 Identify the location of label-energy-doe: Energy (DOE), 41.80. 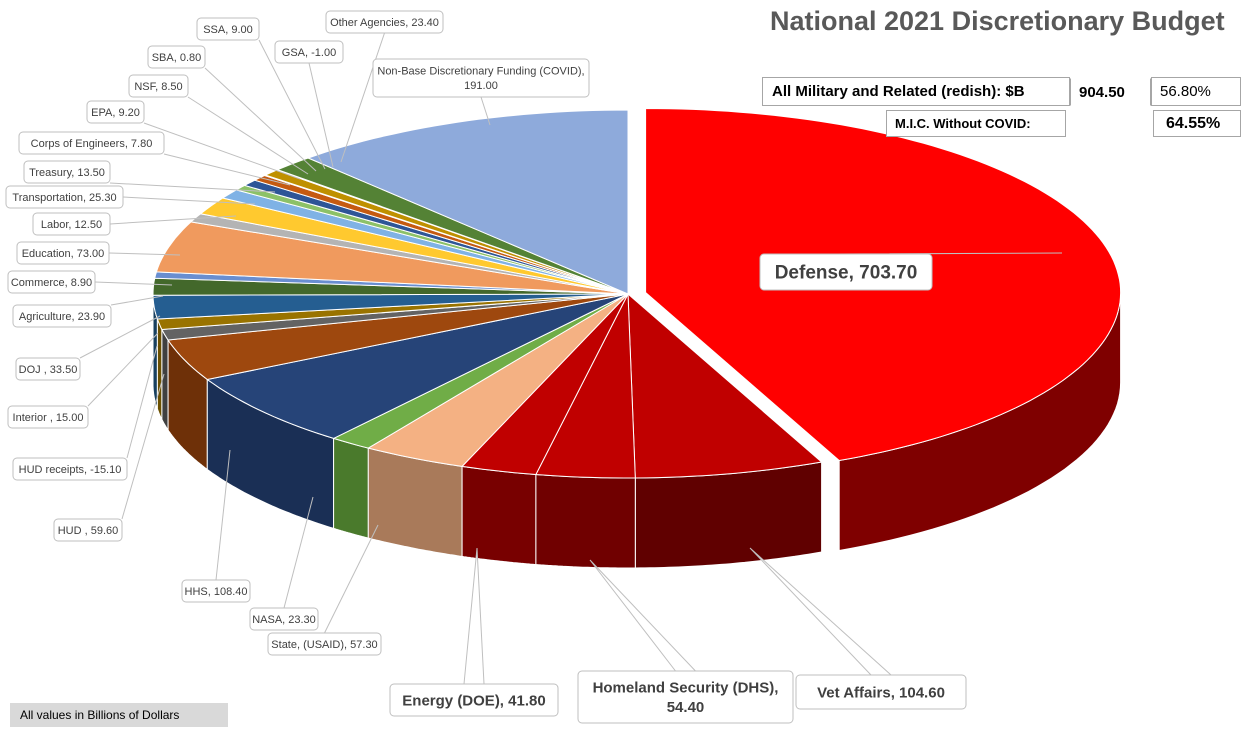
(473, 700).